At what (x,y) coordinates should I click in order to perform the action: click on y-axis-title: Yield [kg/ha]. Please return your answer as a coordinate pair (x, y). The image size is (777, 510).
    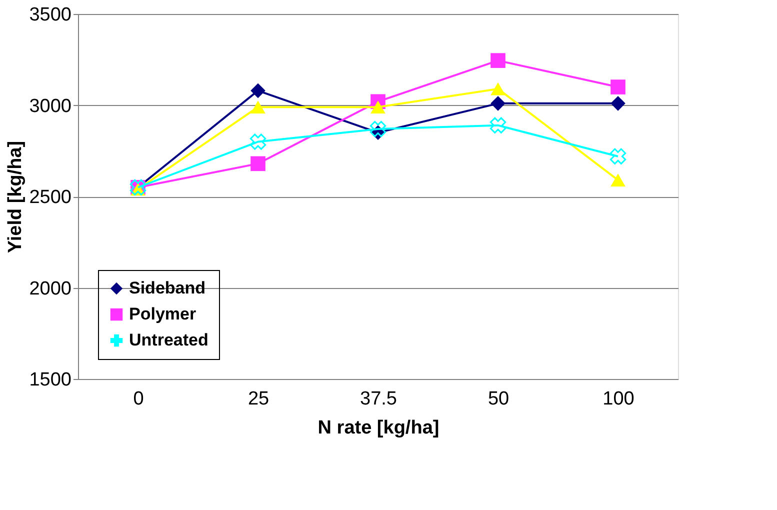
    Looking at the image, I should click on (15, 197).